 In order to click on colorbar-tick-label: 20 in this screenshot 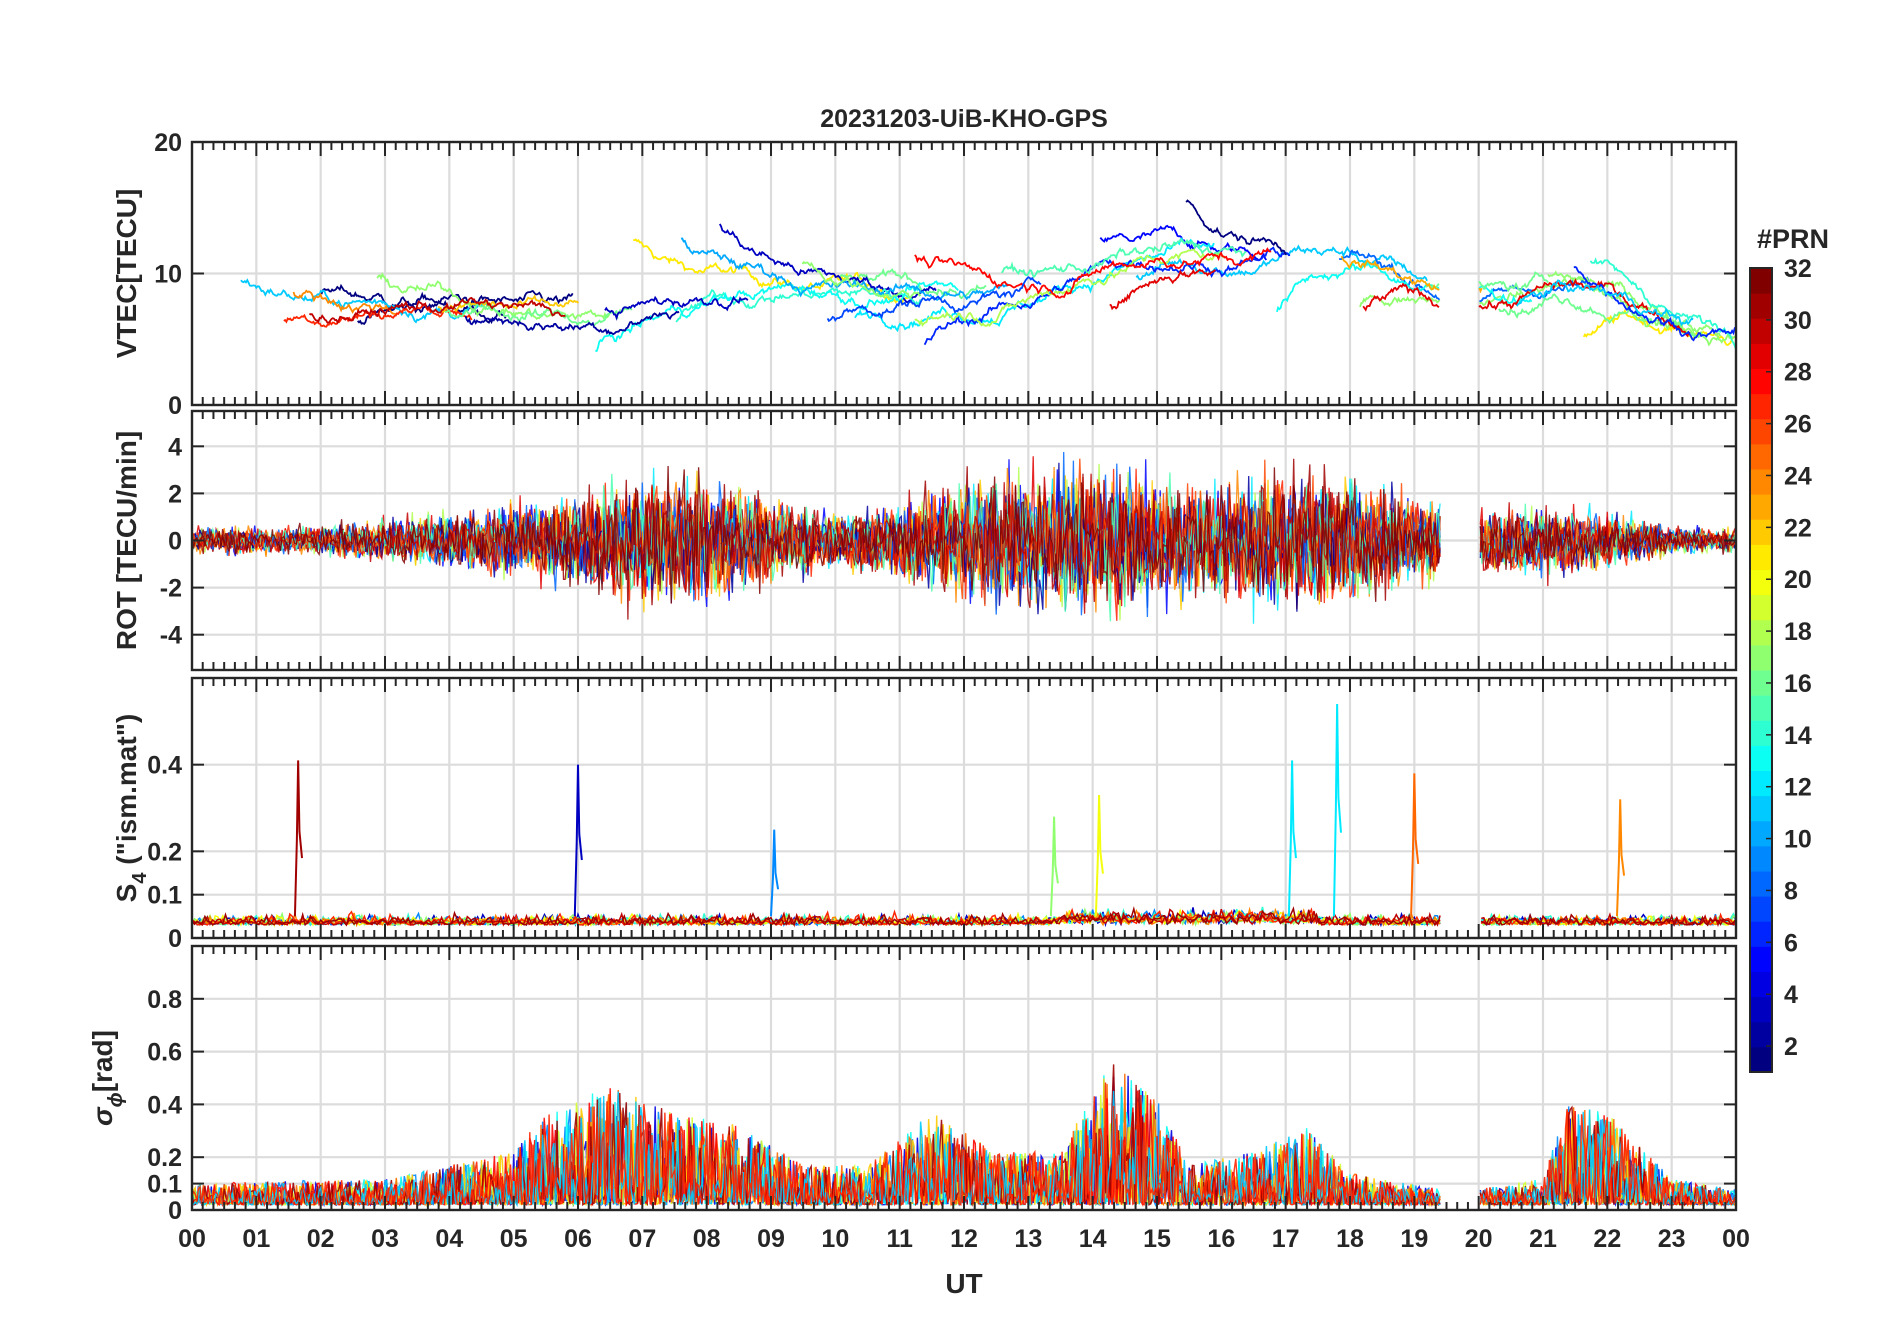, I will do `click(1798, 580)`.